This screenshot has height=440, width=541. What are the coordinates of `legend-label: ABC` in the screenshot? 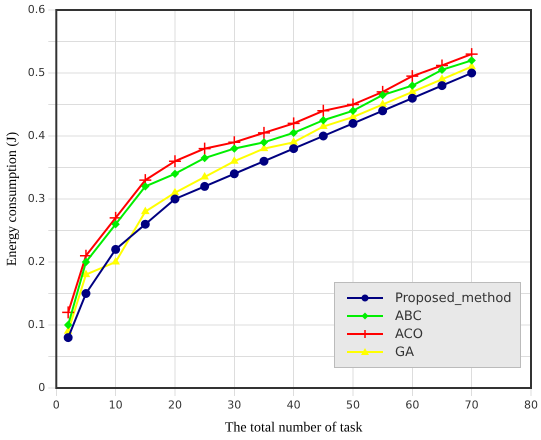 It's located at (408, 316).